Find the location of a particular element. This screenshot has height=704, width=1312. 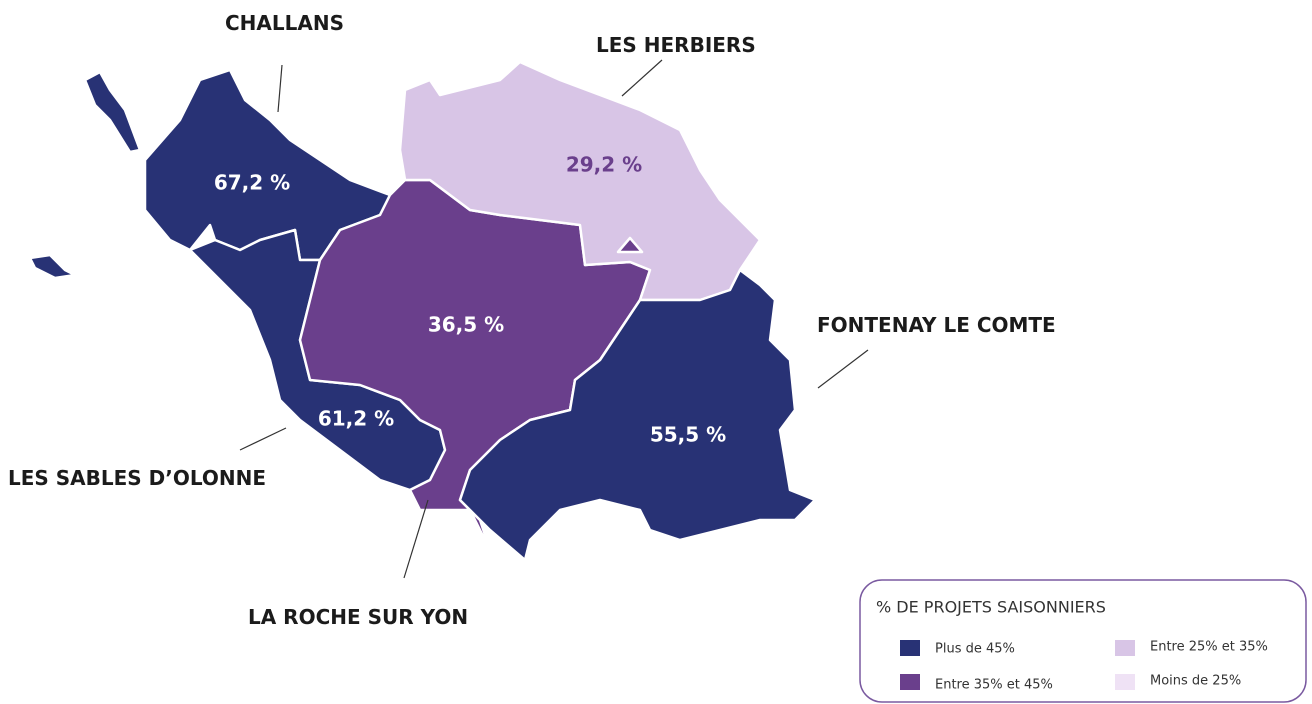

fontenay-region is located at coordinates (637, 415).